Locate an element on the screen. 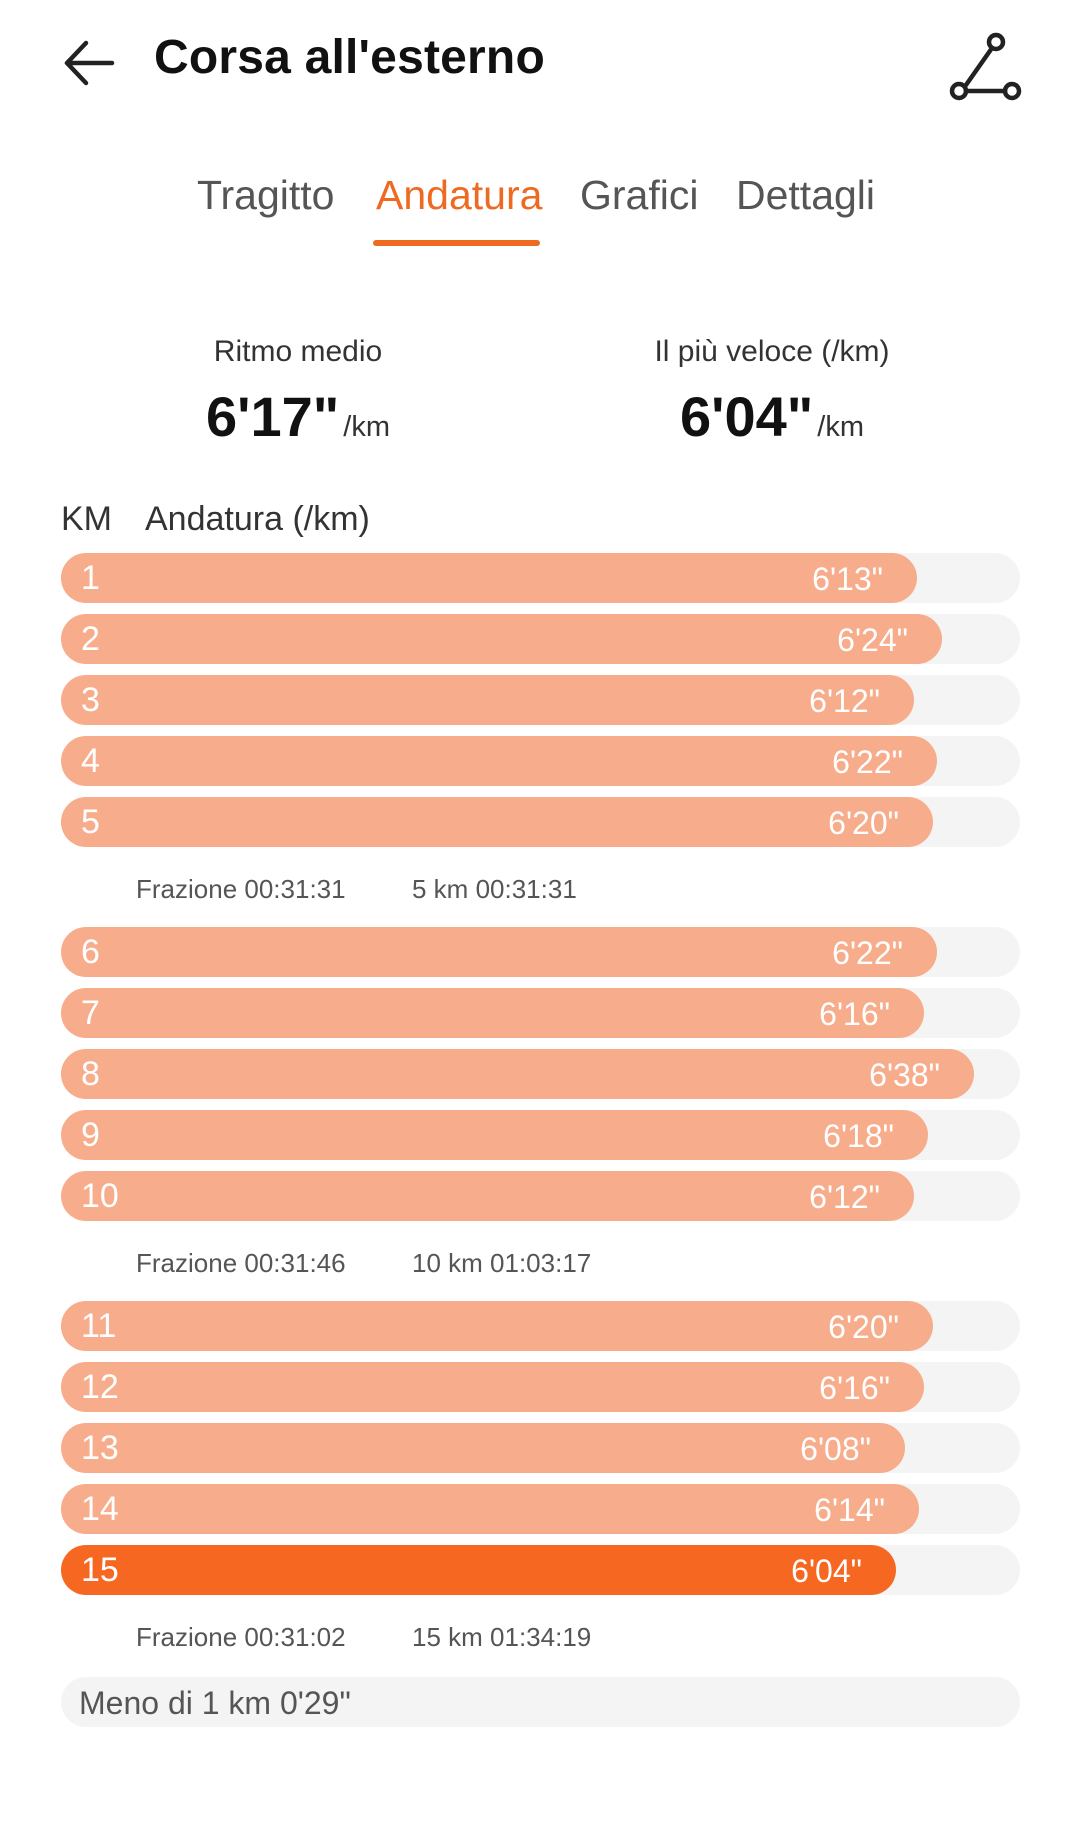 The height and width of the screenshot is (1827, 1080). pace-row-value: 6'14" is located at coordinates (849, 1510).